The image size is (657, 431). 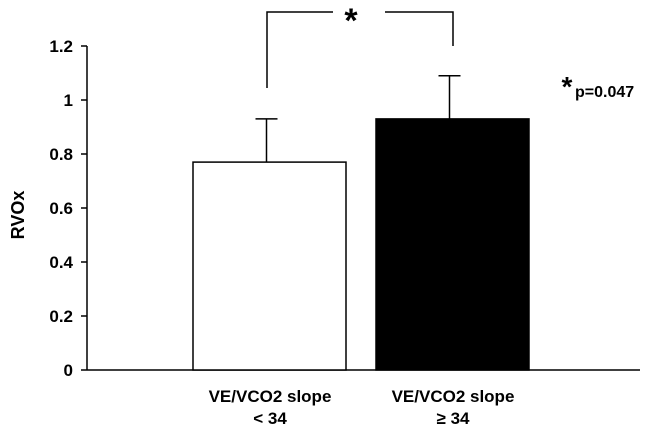 I want to click on y-tick-label: 1.2, so click(x=61, y=46).